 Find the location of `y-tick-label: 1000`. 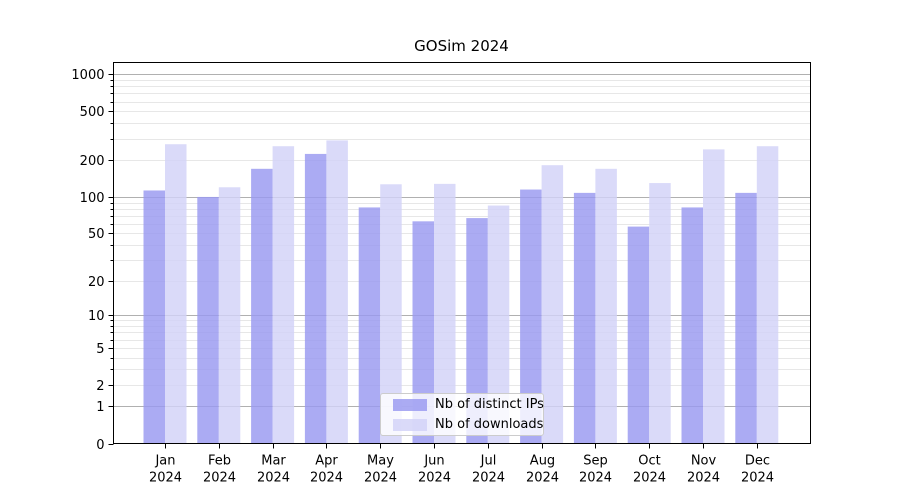

y-tick-label: 1000 is located at coordinates (87, 75).